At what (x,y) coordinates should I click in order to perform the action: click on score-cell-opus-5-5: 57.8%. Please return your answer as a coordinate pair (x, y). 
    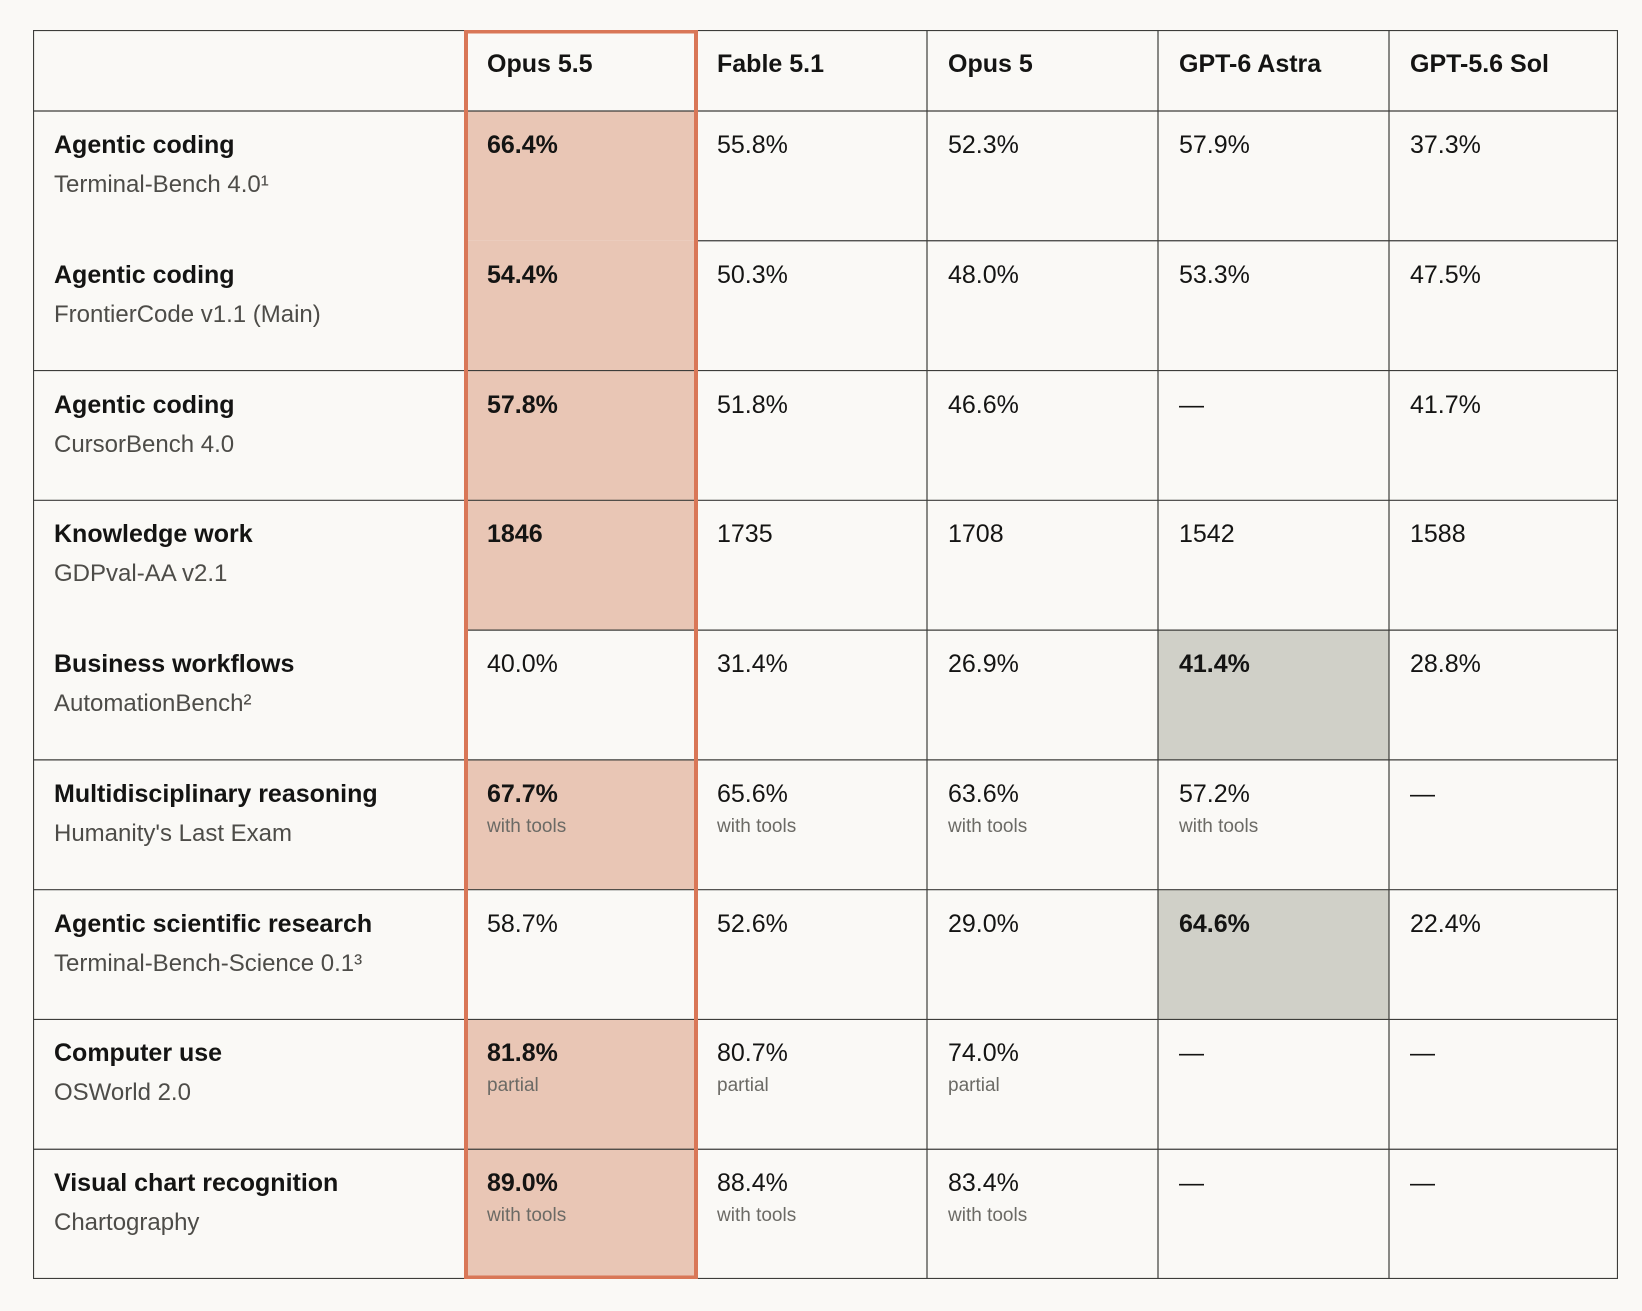
    Looking at the image, I should click on (588, 405).